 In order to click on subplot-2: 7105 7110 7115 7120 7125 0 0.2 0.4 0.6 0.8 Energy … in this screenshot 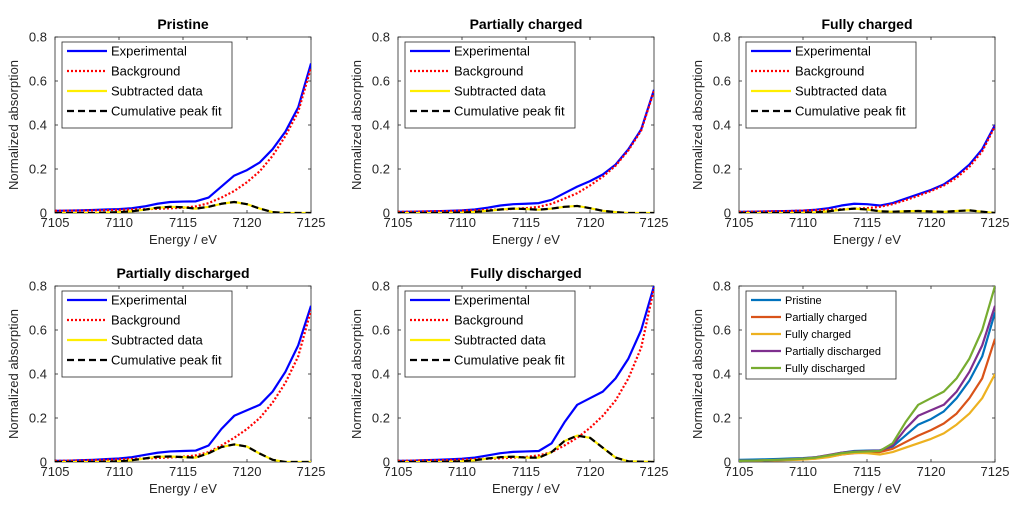, I will do `click(508, 131)`.